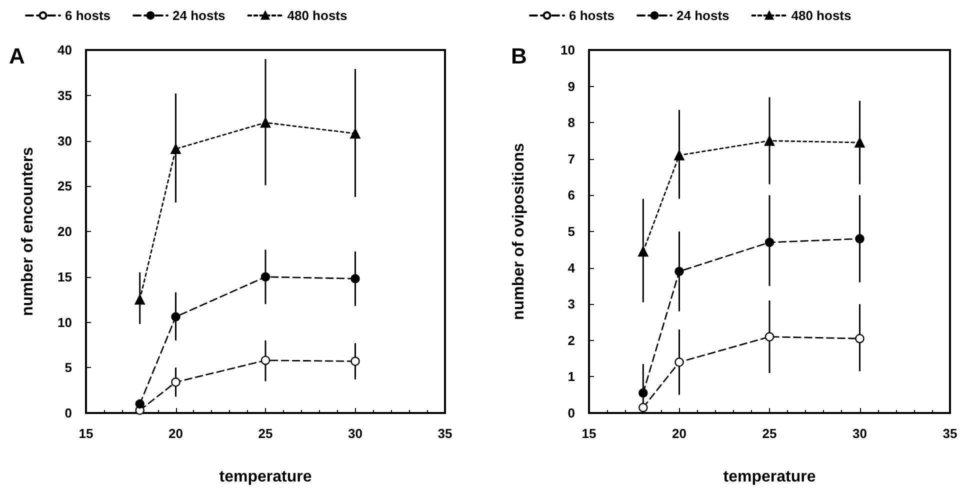 The width and height of the screenshot is (968, 497). What do you see at coordinates (571, 195) in the screenshot?
I see `y-tick-label: 6` at bounding box center [571, 195].